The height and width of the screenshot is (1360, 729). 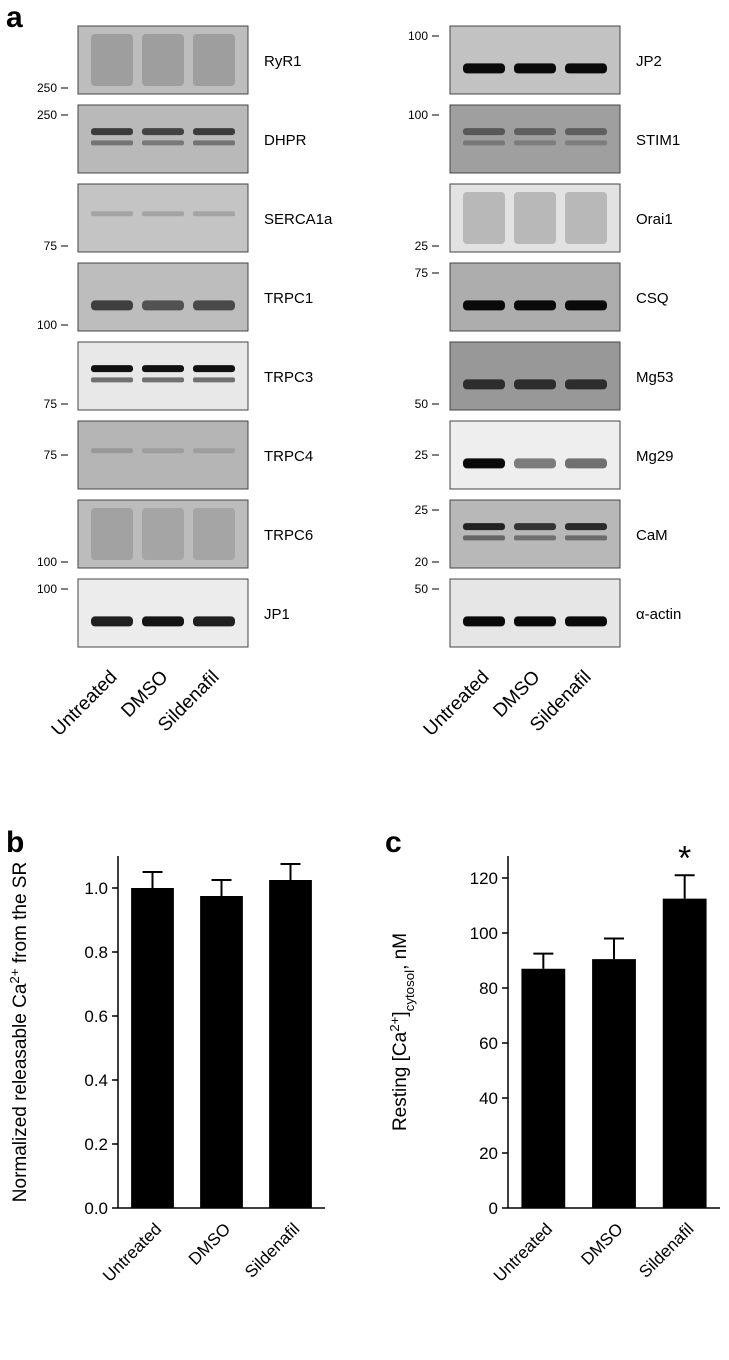 I want to click on blot-trpc4: TRPC4 75, so click(x=178, y=455).